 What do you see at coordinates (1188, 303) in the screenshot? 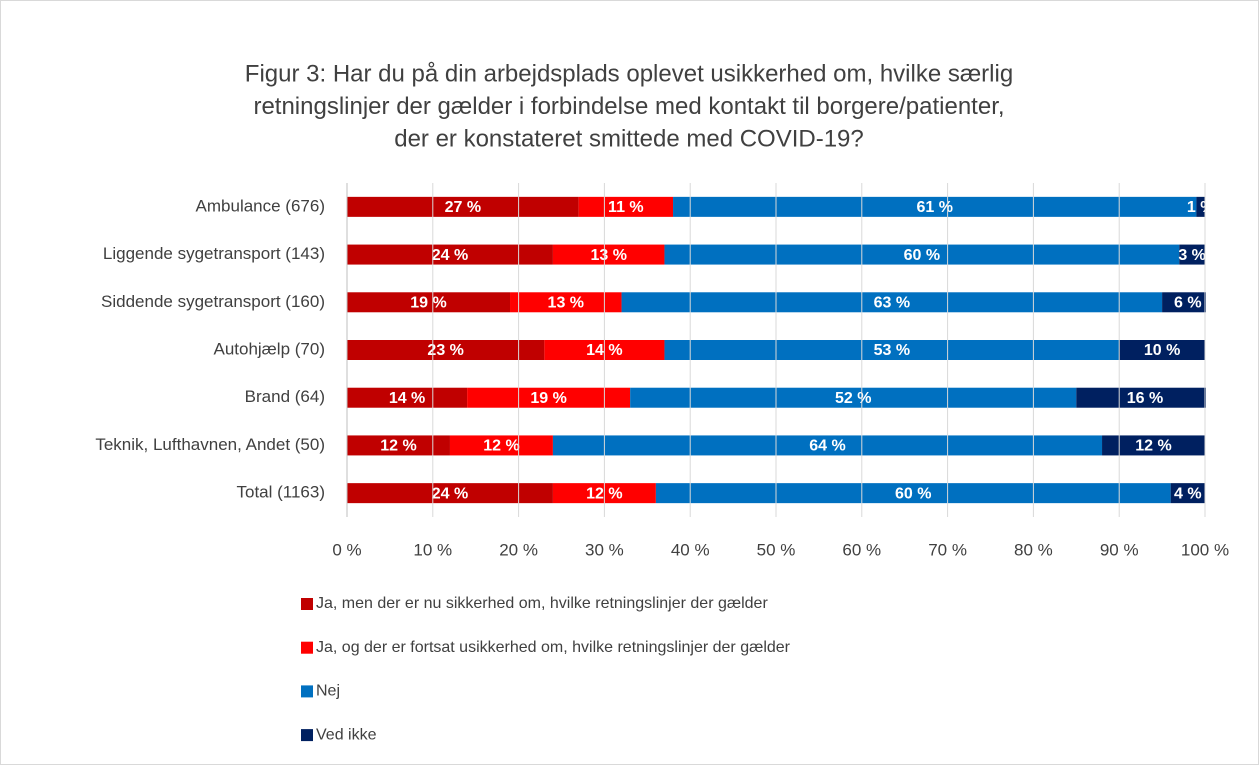
I see `data-label: 6 %` at bounding box center [1188, 303].